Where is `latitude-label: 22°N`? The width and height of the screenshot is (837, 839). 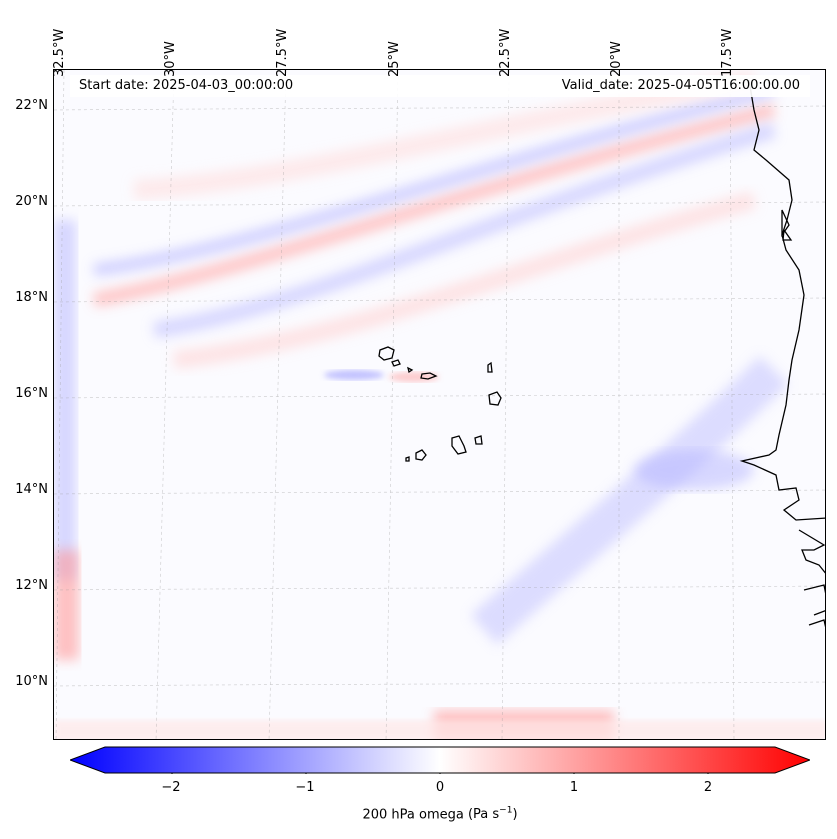 latitude-label: 22°N is located at coordinates (31, 105).